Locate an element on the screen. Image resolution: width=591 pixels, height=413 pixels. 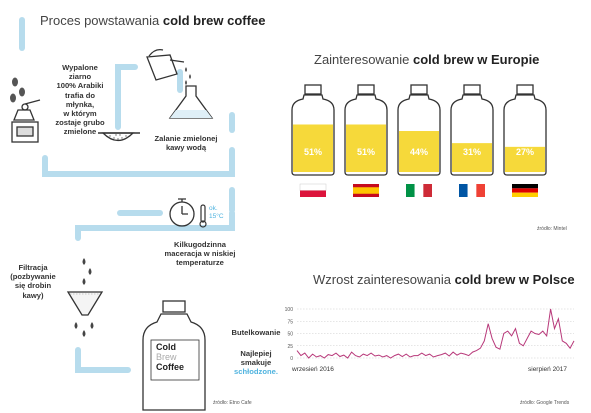
bottle-label: Cold Brew Coffee is located at coordinates (170, 357).